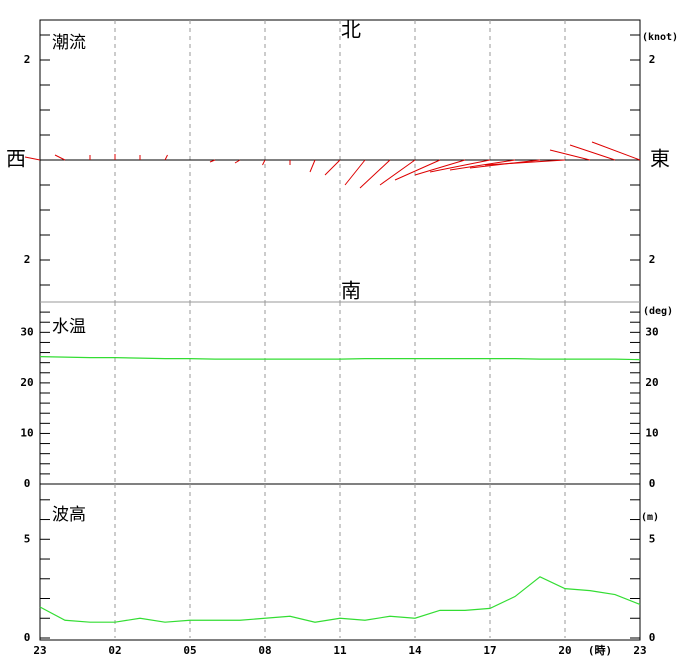 The width and height of the screenshot is (680, 660). What do you see at coordinates (351, 291) in the screenshot?
I see `direction-label: 南` at bounding box center [351, 291].